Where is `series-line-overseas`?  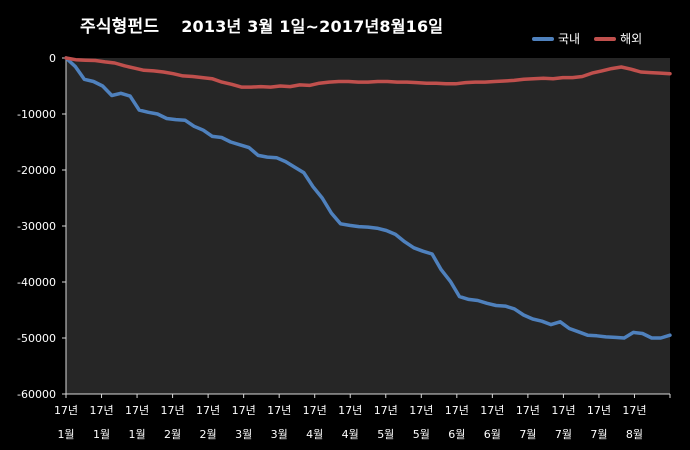
series-line-overseas is located at coordinates (368, 72).